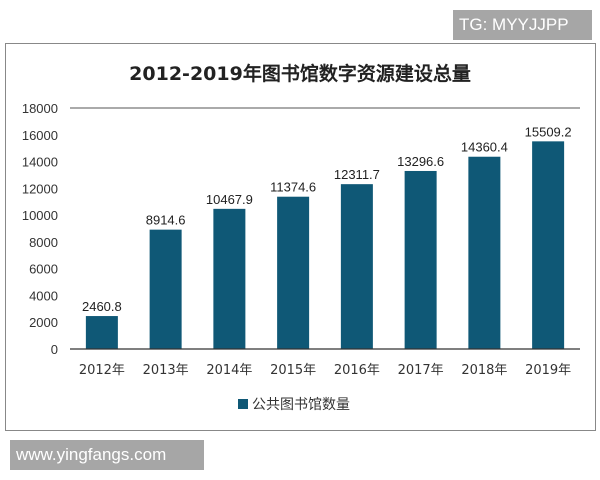  What do you see at coordinates (548, 370) in the screenshot?
I see `x-tick-label: 2019年` at bounding box center [548, 370].